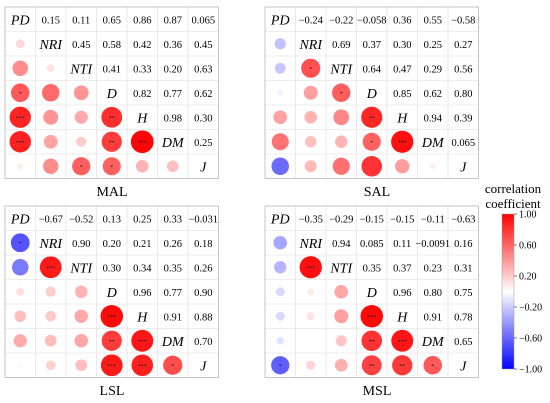 The height and width of the screenshot is (403, 550). Describe the element at coordinates (112, 219) in the screenshot. I see `coefficient-label: 0.13` at that location.